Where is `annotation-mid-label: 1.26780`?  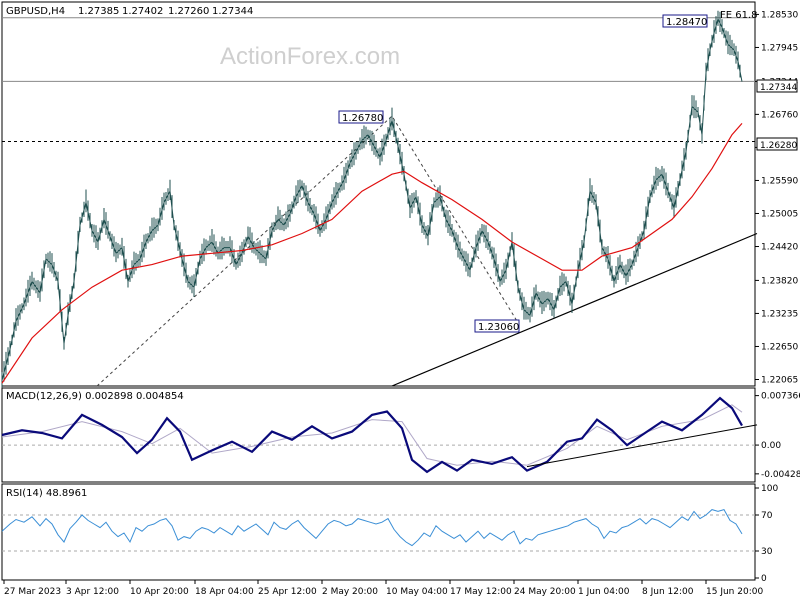 annotation-mid-label: 1.26780 is located at coordinates (362, 118).